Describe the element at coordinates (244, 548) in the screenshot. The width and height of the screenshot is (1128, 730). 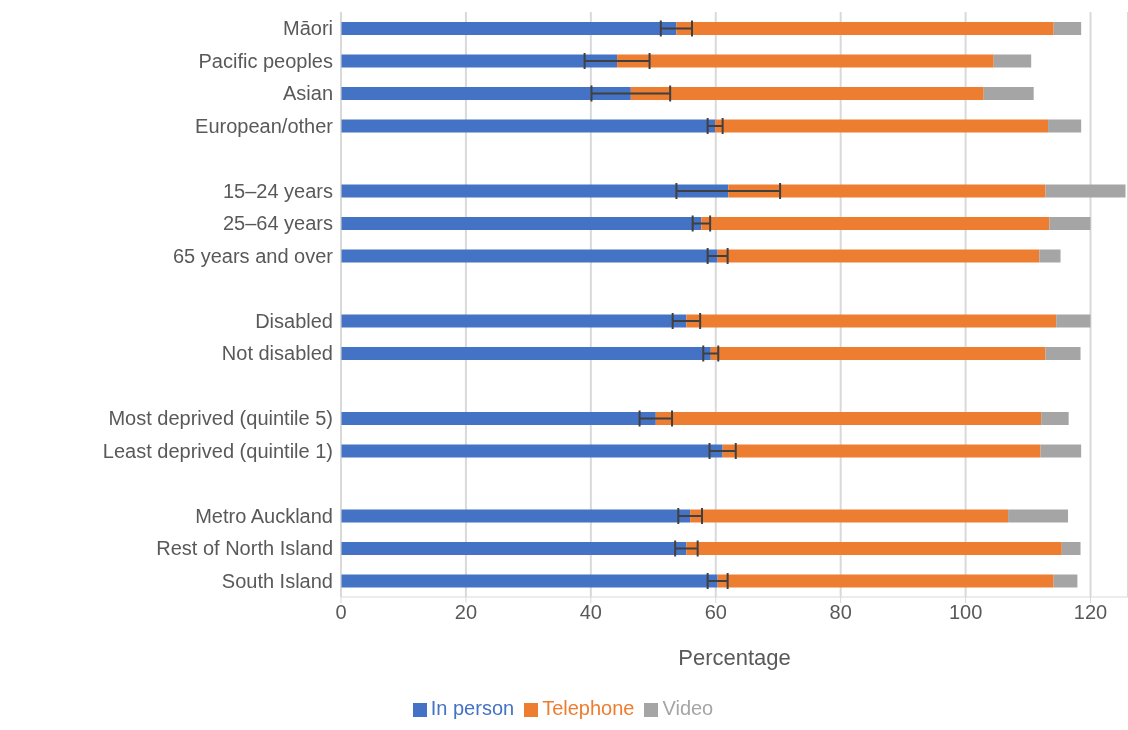
I see `y-tick-label: Rest of North Island` at that location.